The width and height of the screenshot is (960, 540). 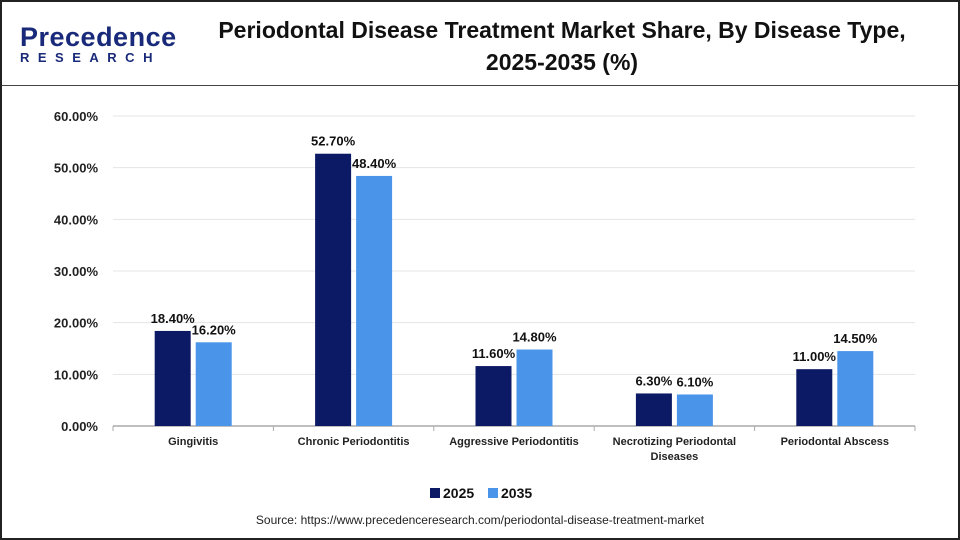 What do you see at coordinates (675, 457) in the screenshot?
I see `x-tick-label: Diseases` at bounding box center [675, 457].